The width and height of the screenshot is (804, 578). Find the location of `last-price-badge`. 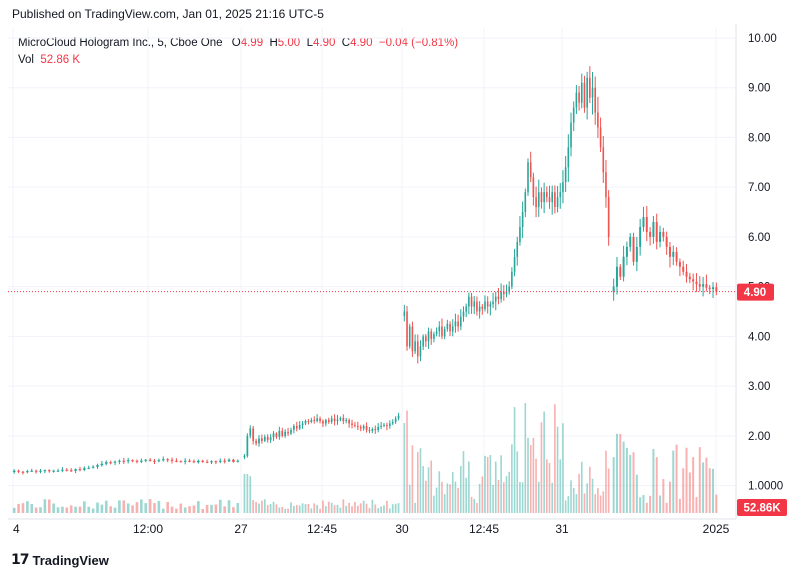

last-price-badge is located at coordinates (755, 292).